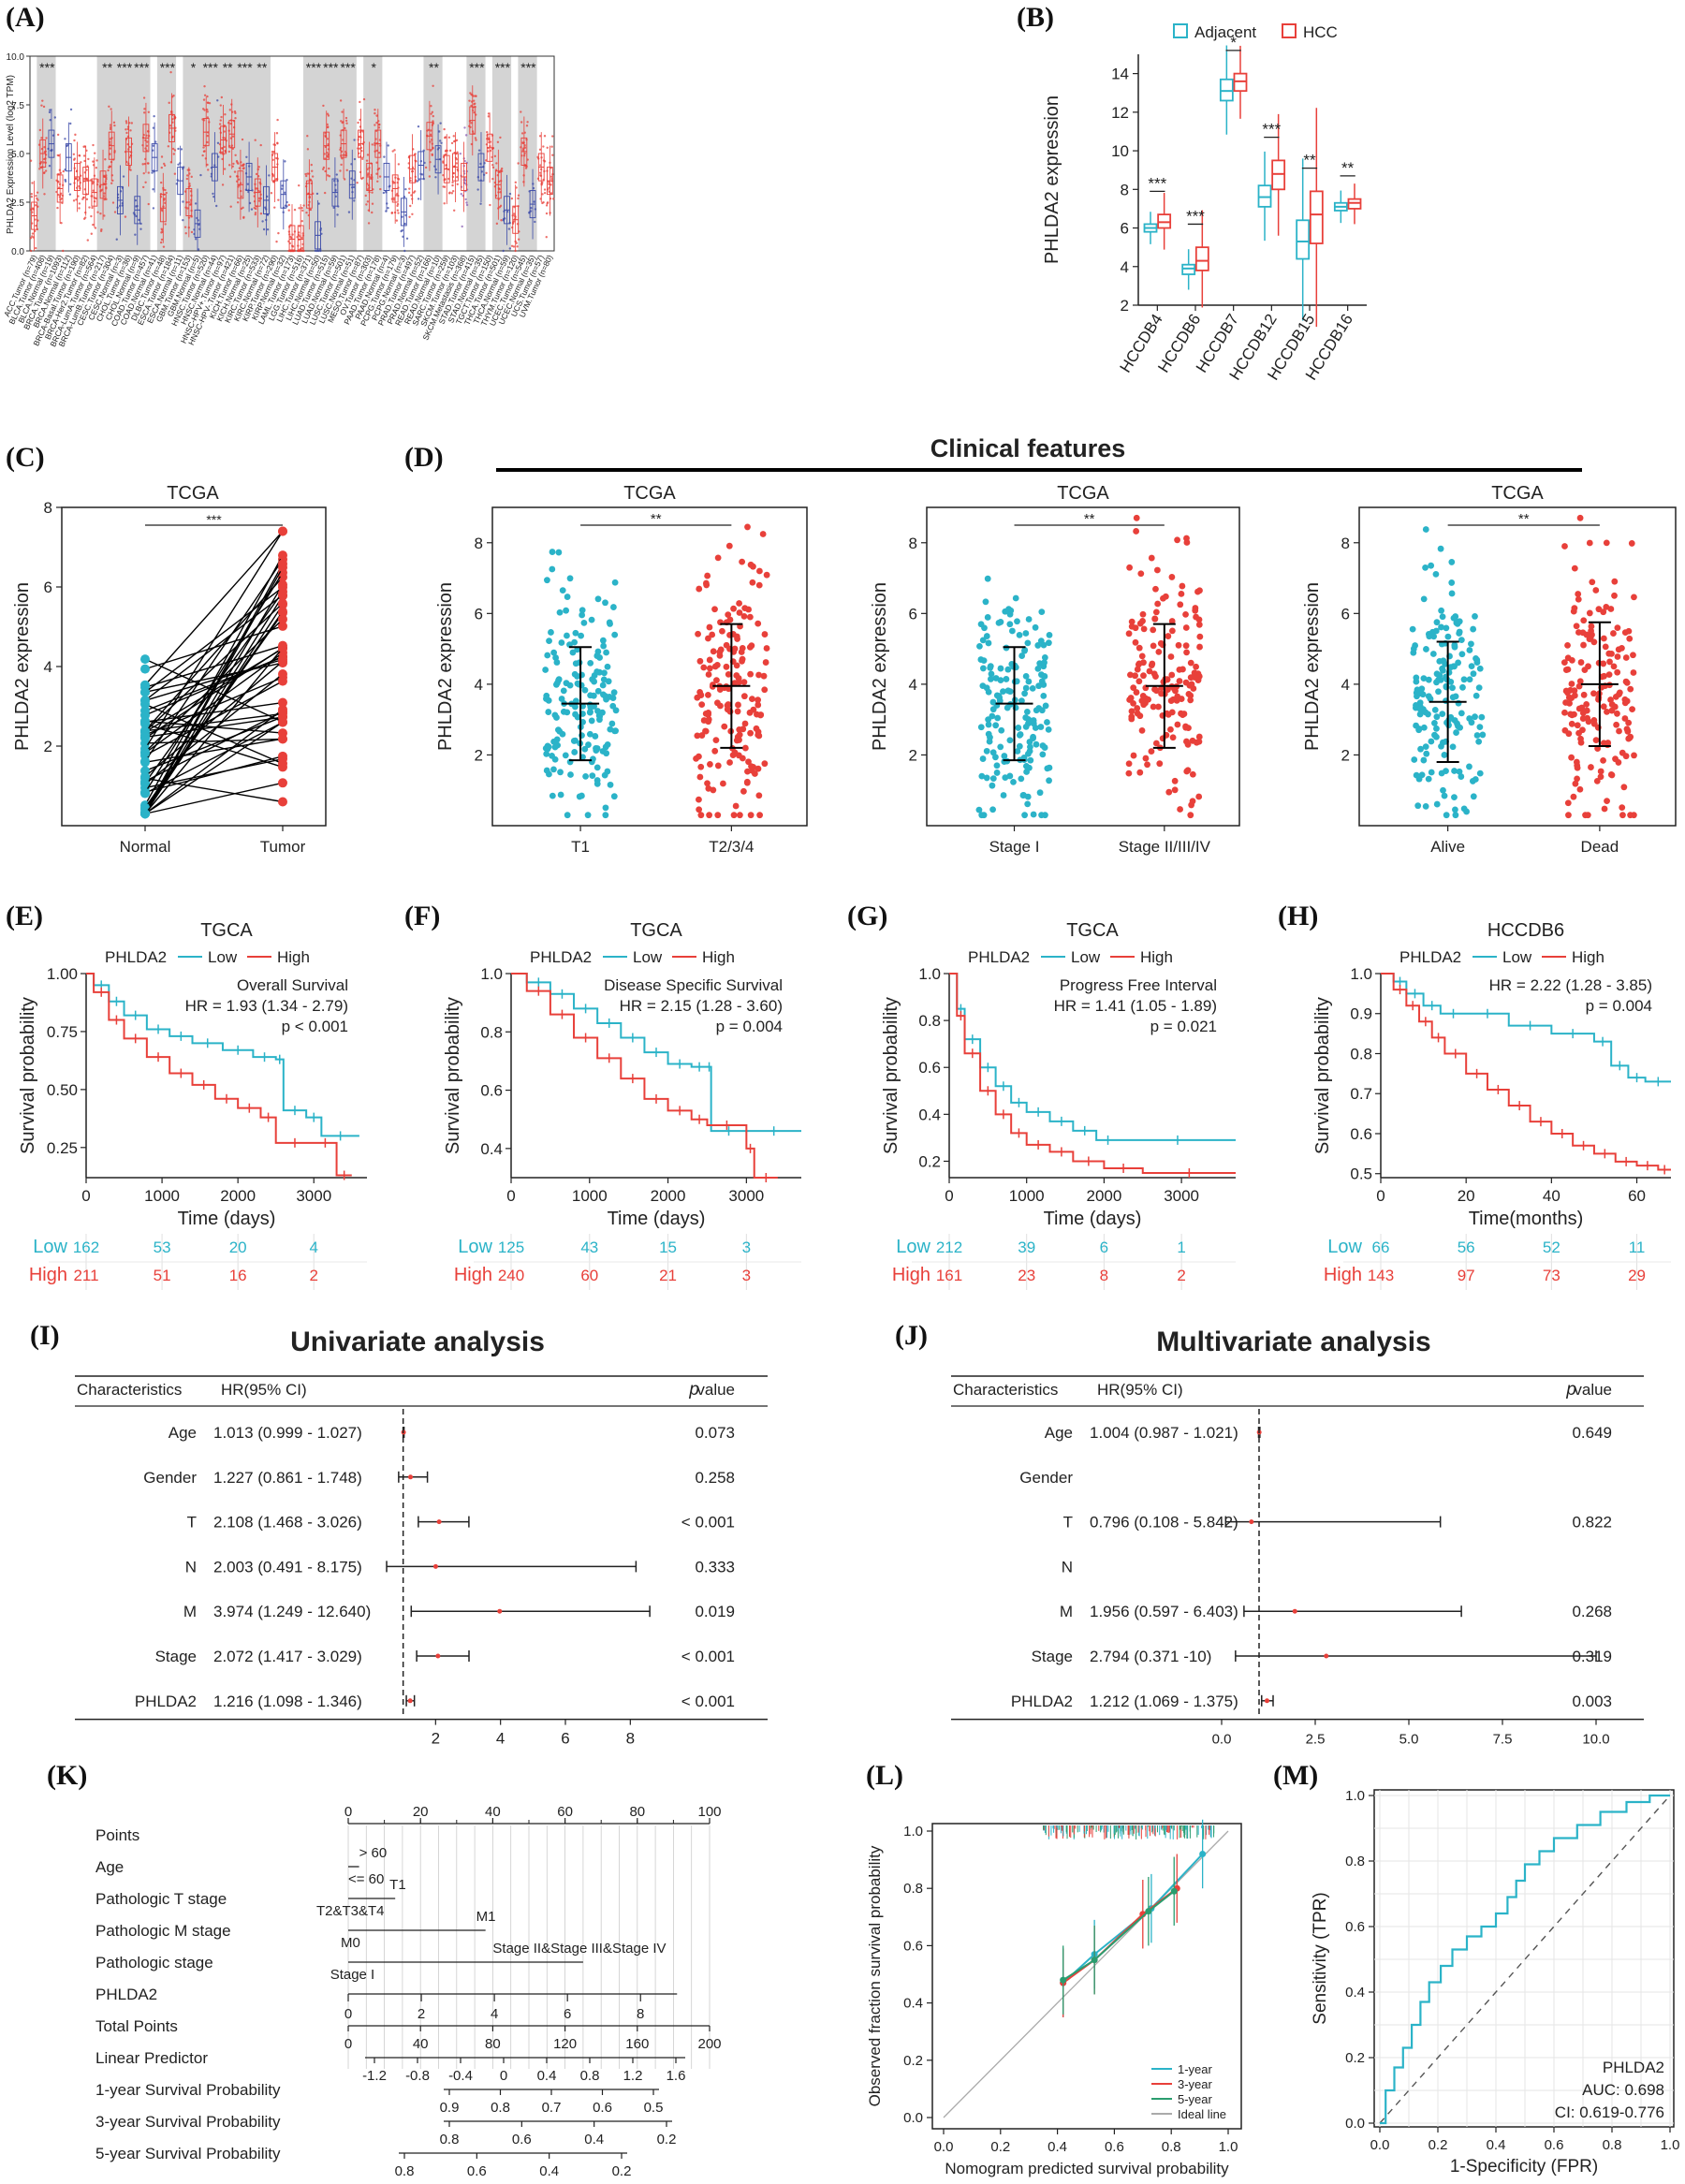 This screenshot has height=2184, width=1685. Describe the element at coordinates (214, 798) in the screenshot. I see `paired-line` at that location.